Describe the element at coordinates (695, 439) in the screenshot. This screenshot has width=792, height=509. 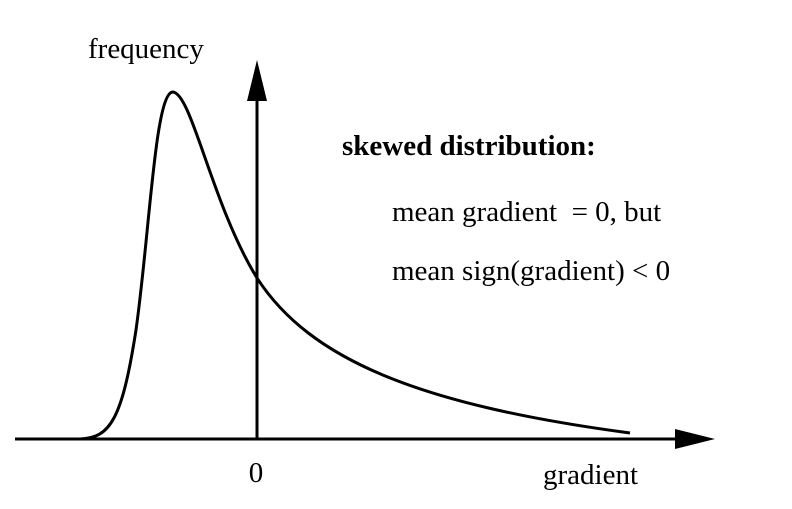
I see `x-arrowhead` at that location.